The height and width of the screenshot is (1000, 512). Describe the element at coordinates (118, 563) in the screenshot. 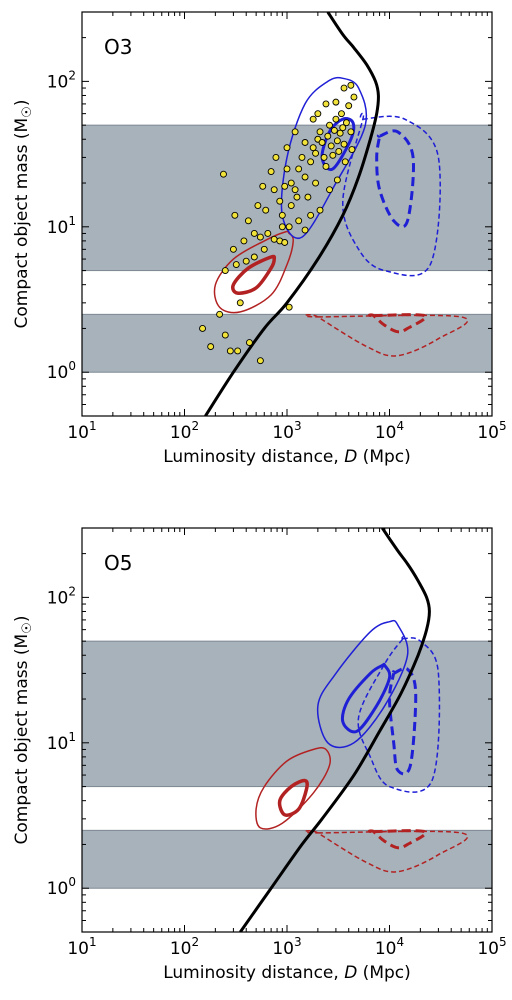

I see `panel-label: O5` at that location.